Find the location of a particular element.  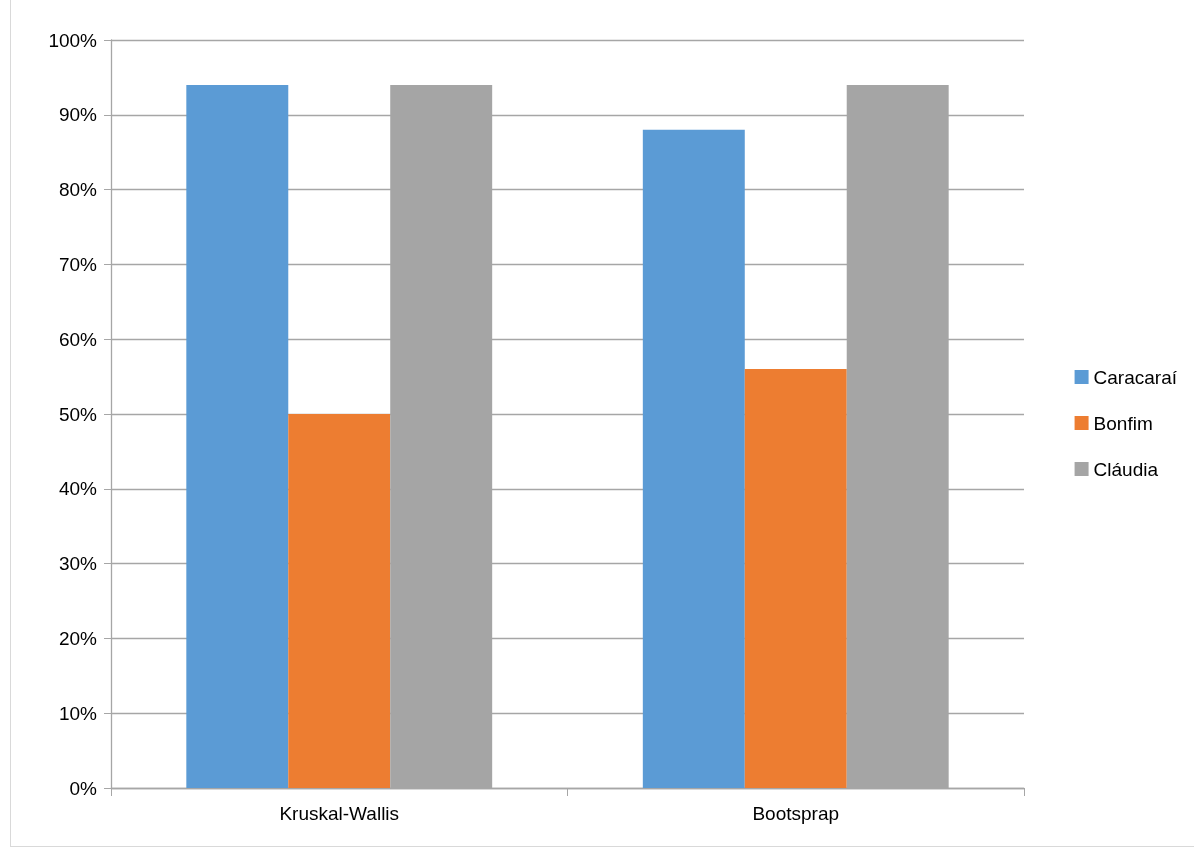

legend-label: Cláudia is located at coordinates (1126, 469).